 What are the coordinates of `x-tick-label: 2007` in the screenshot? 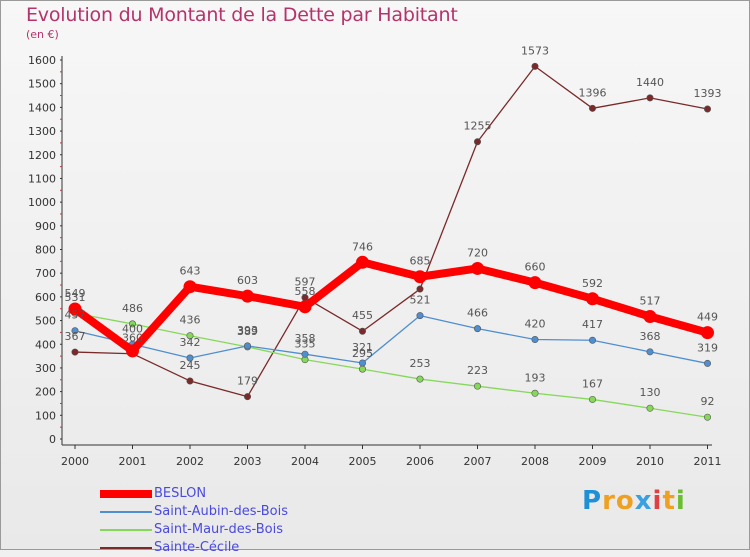 It's located at (478, 461).